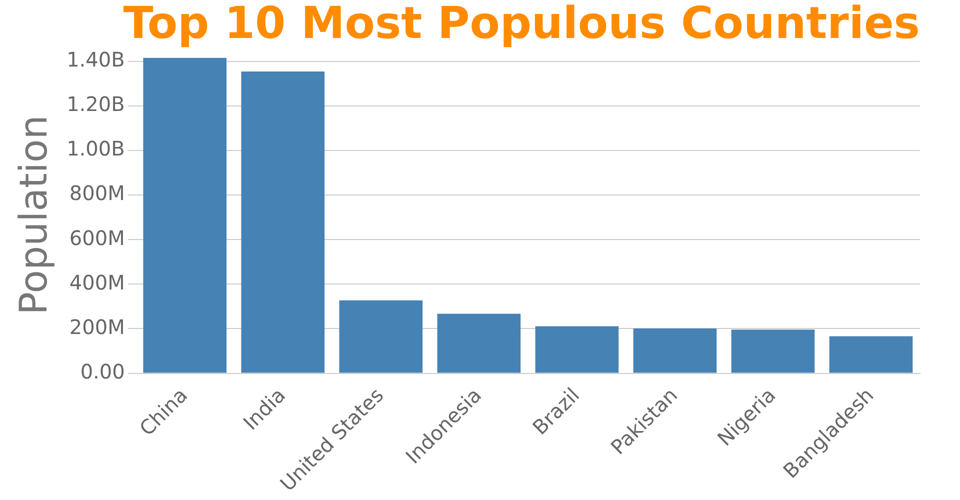 The image size is (960, 500). Describe the element at coordinates (97, 193) in the screenshot. I see `y-tick-label: 800M` at that location.